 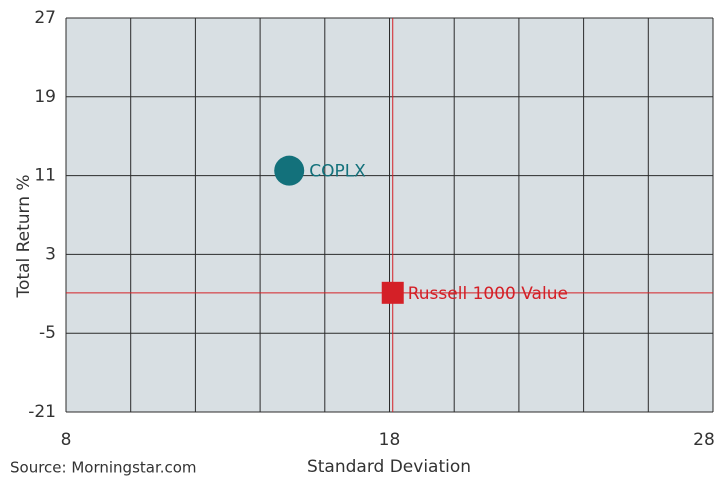 What do you see at coordinates (66, 440) in the screenshot?
I see `x-tick-label: 8` at bounding box center [66, 440].